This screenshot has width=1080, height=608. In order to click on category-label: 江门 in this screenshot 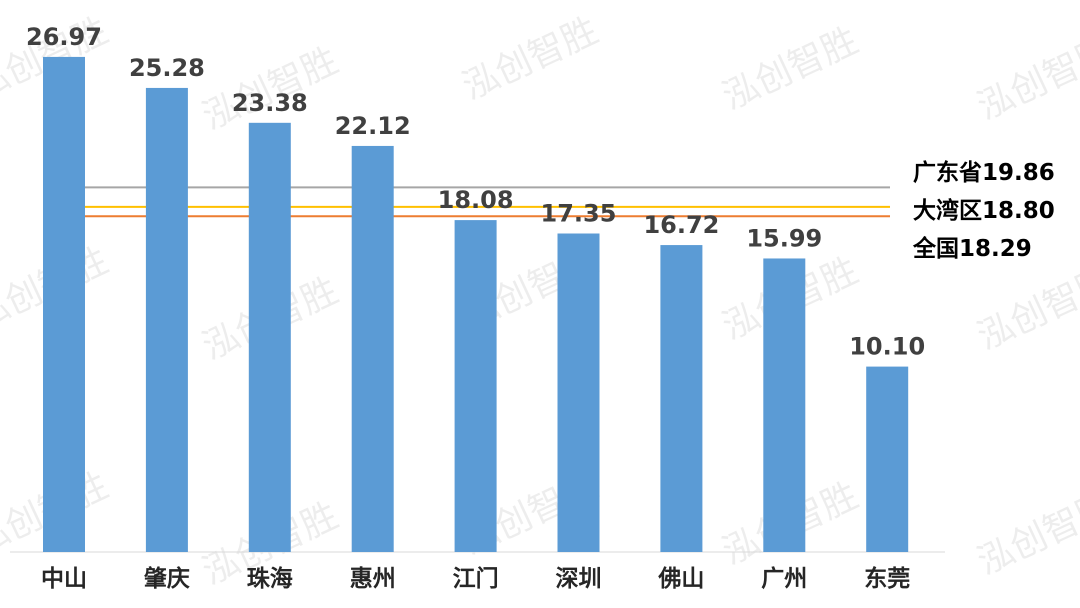, I will do `click(476, 578)`.